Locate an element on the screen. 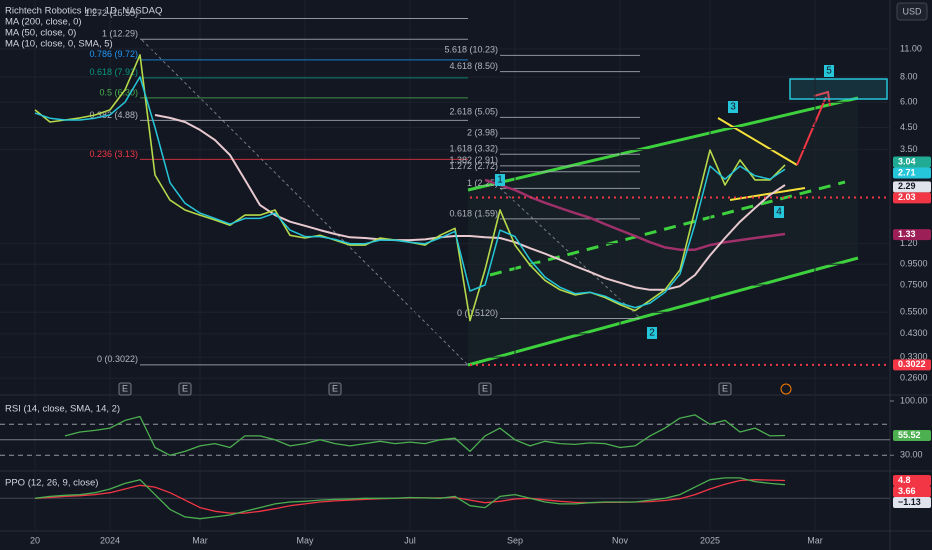  arrow-head is located at coordinates (822, 98).